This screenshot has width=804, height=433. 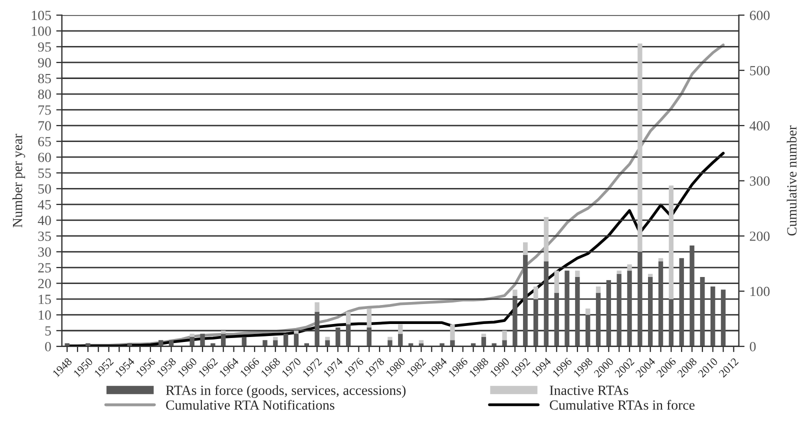 I want to click on legend-label: Cumulative RTAs in force, so click(x=622, y=405).